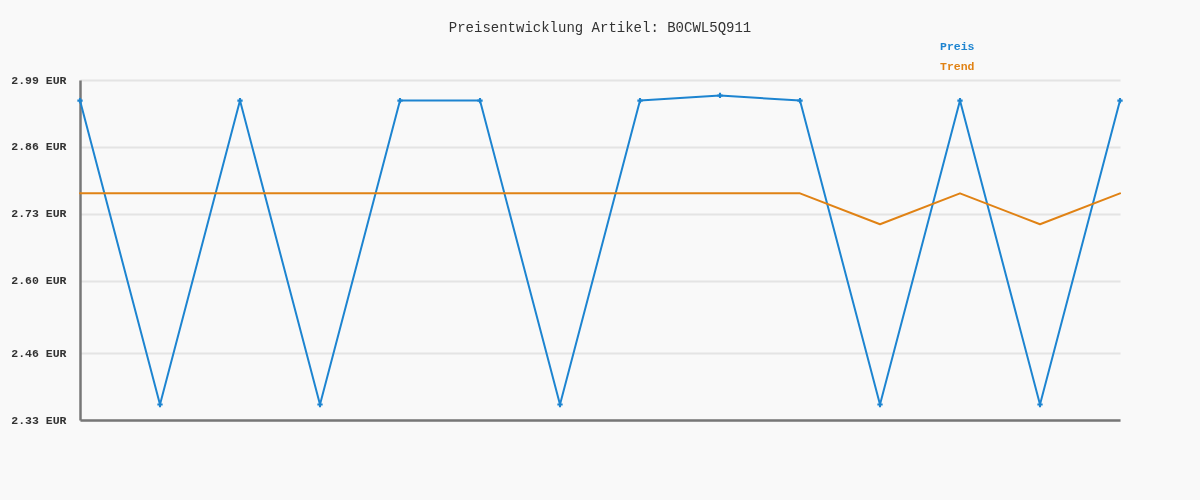 This screenshot has width=1200, height=500. I want to click on y-tick-label: 2.60 EUR, so click(39, 281).